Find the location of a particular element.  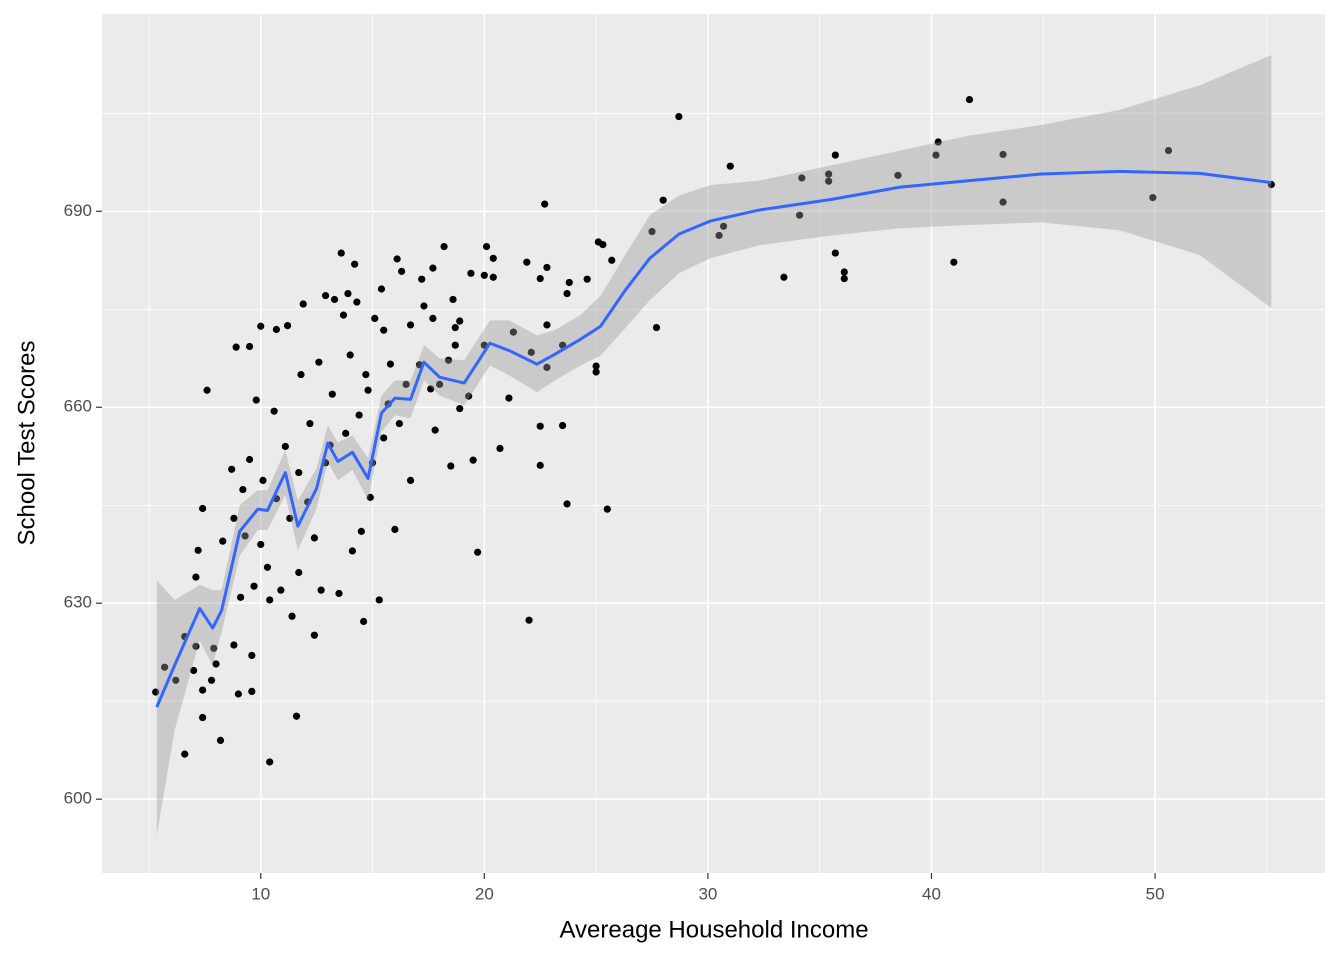

x-tick-label: 10 is located at coordinates (260, 893).